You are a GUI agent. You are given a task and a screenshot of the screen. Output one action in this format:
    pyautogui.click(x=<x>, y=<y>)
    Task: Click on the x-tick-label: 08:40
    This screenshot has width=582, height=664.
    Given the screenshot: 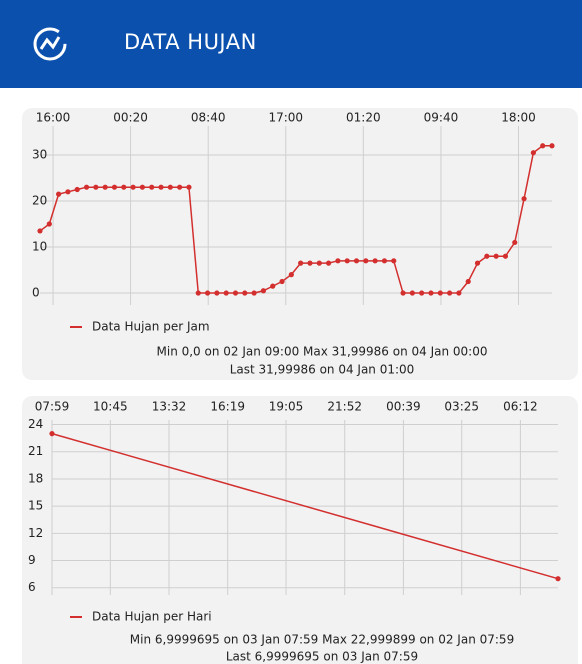 What is the action you would take?
    pyautogui.click(x=208, y=118)
    